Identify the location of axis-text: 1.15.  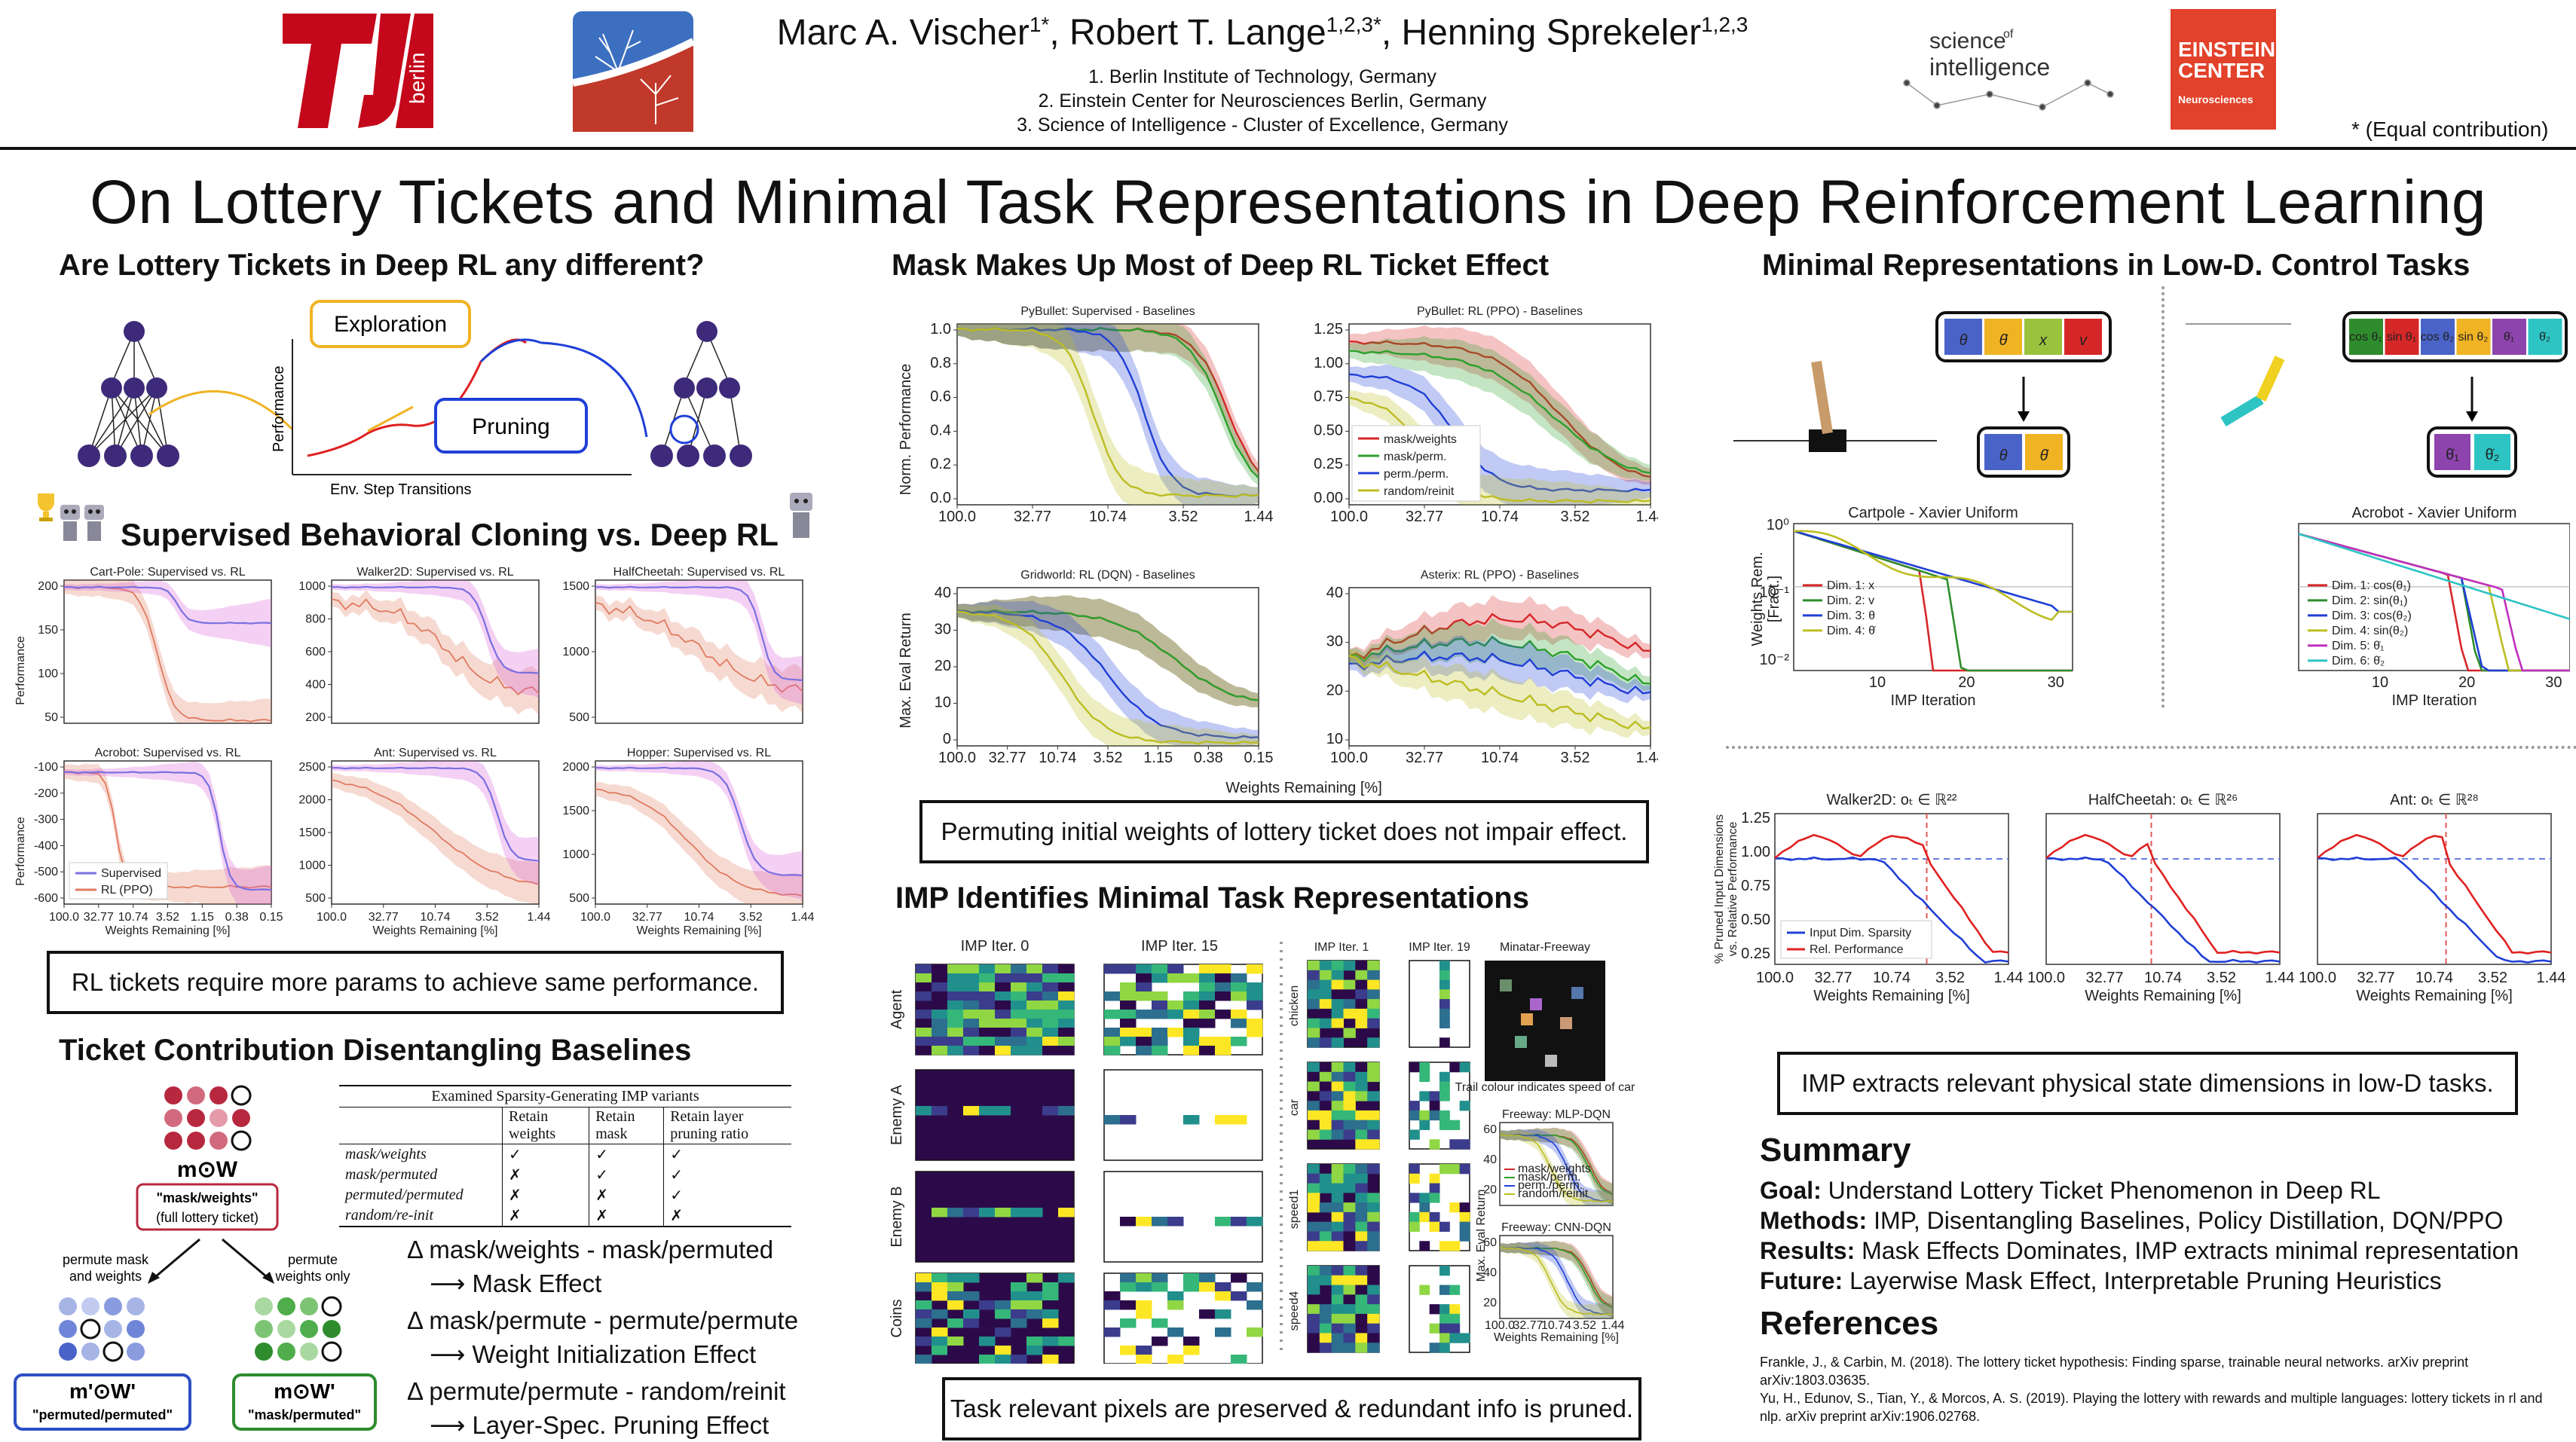
(202, 917).